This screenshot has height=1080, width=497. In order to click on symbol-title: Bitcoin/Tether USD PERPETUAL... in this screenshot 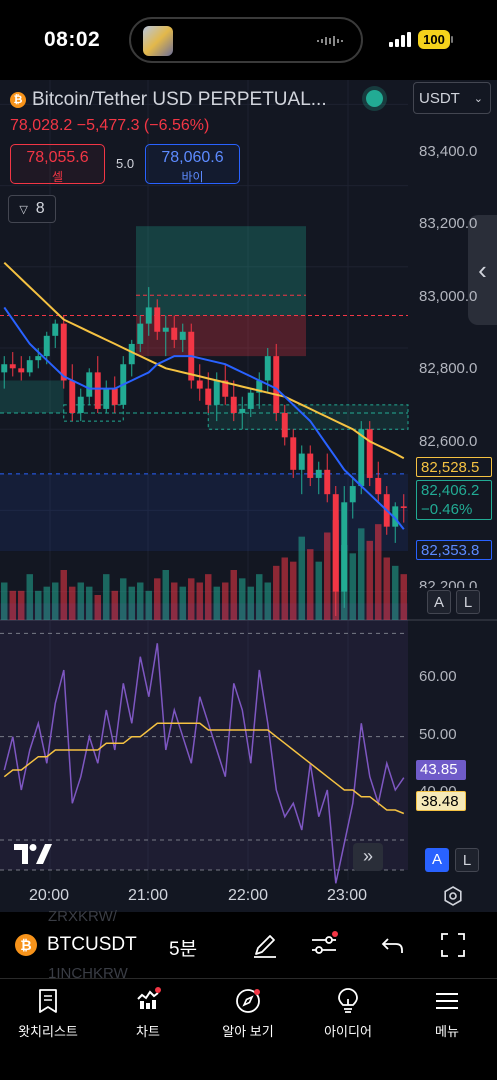, I will do `click(179, 99)`.